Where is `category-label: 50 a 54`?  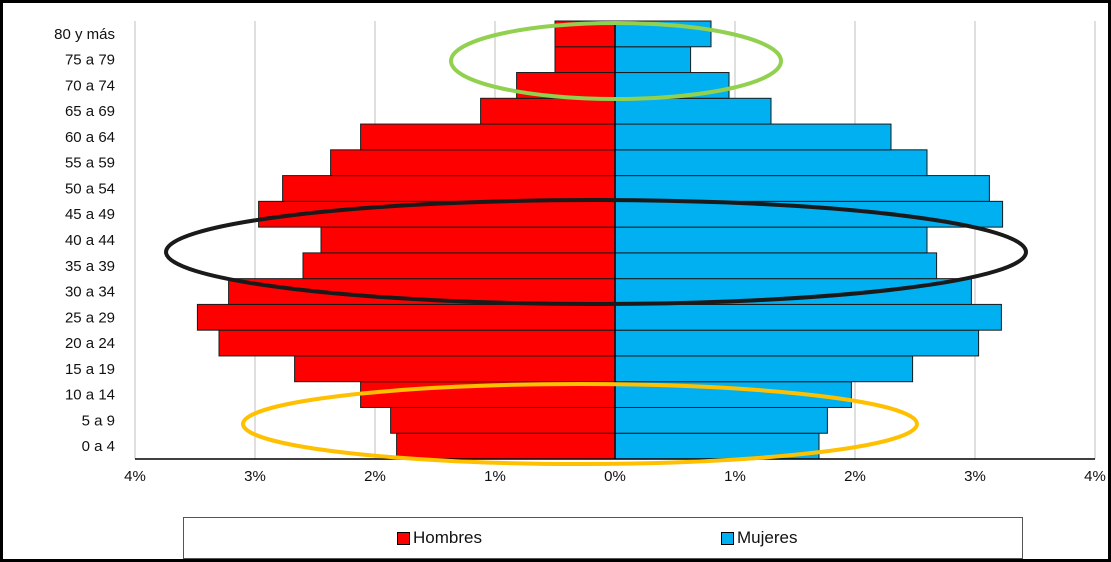 category-label: 50 a 54 is located at coordinates (90, 188).